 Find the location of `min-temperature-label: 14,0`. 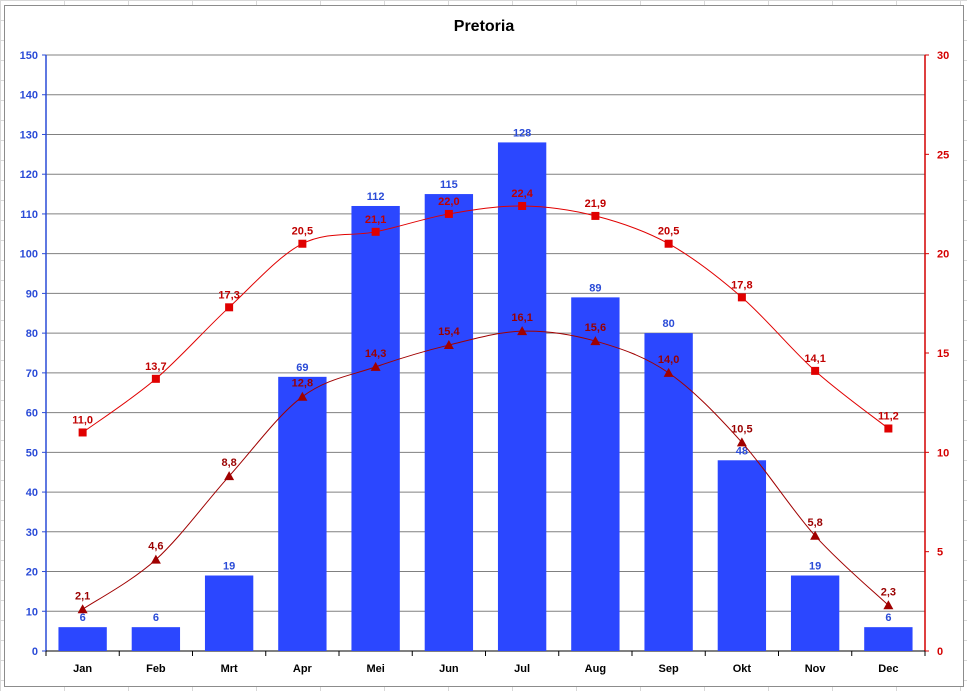

min-temperature-label: 14,0 is located at coordinates (668, 360).